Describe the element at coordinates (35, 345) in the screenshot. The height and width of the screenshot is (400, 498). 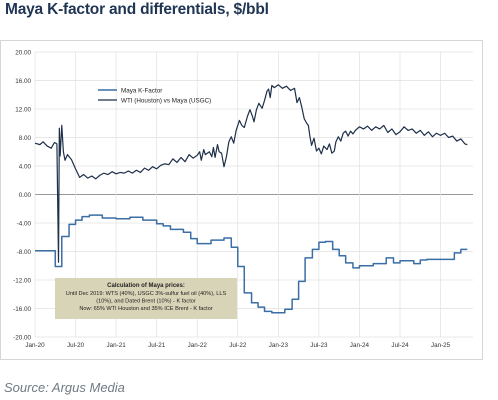
I see `x-tick-label: Jan-20` at that location.